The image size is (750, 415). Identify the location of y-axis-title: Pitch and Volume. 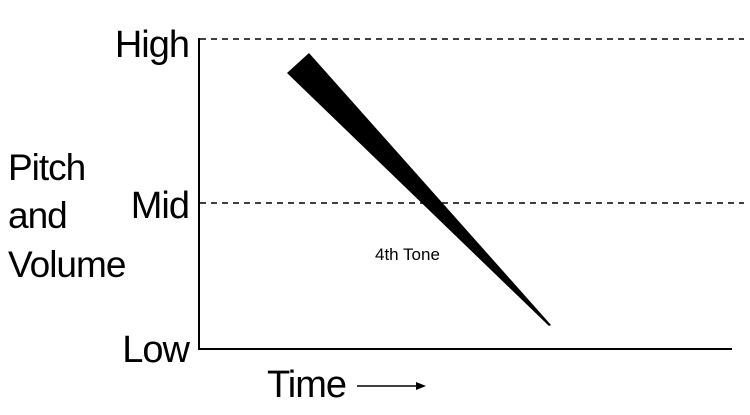
(67, 216).